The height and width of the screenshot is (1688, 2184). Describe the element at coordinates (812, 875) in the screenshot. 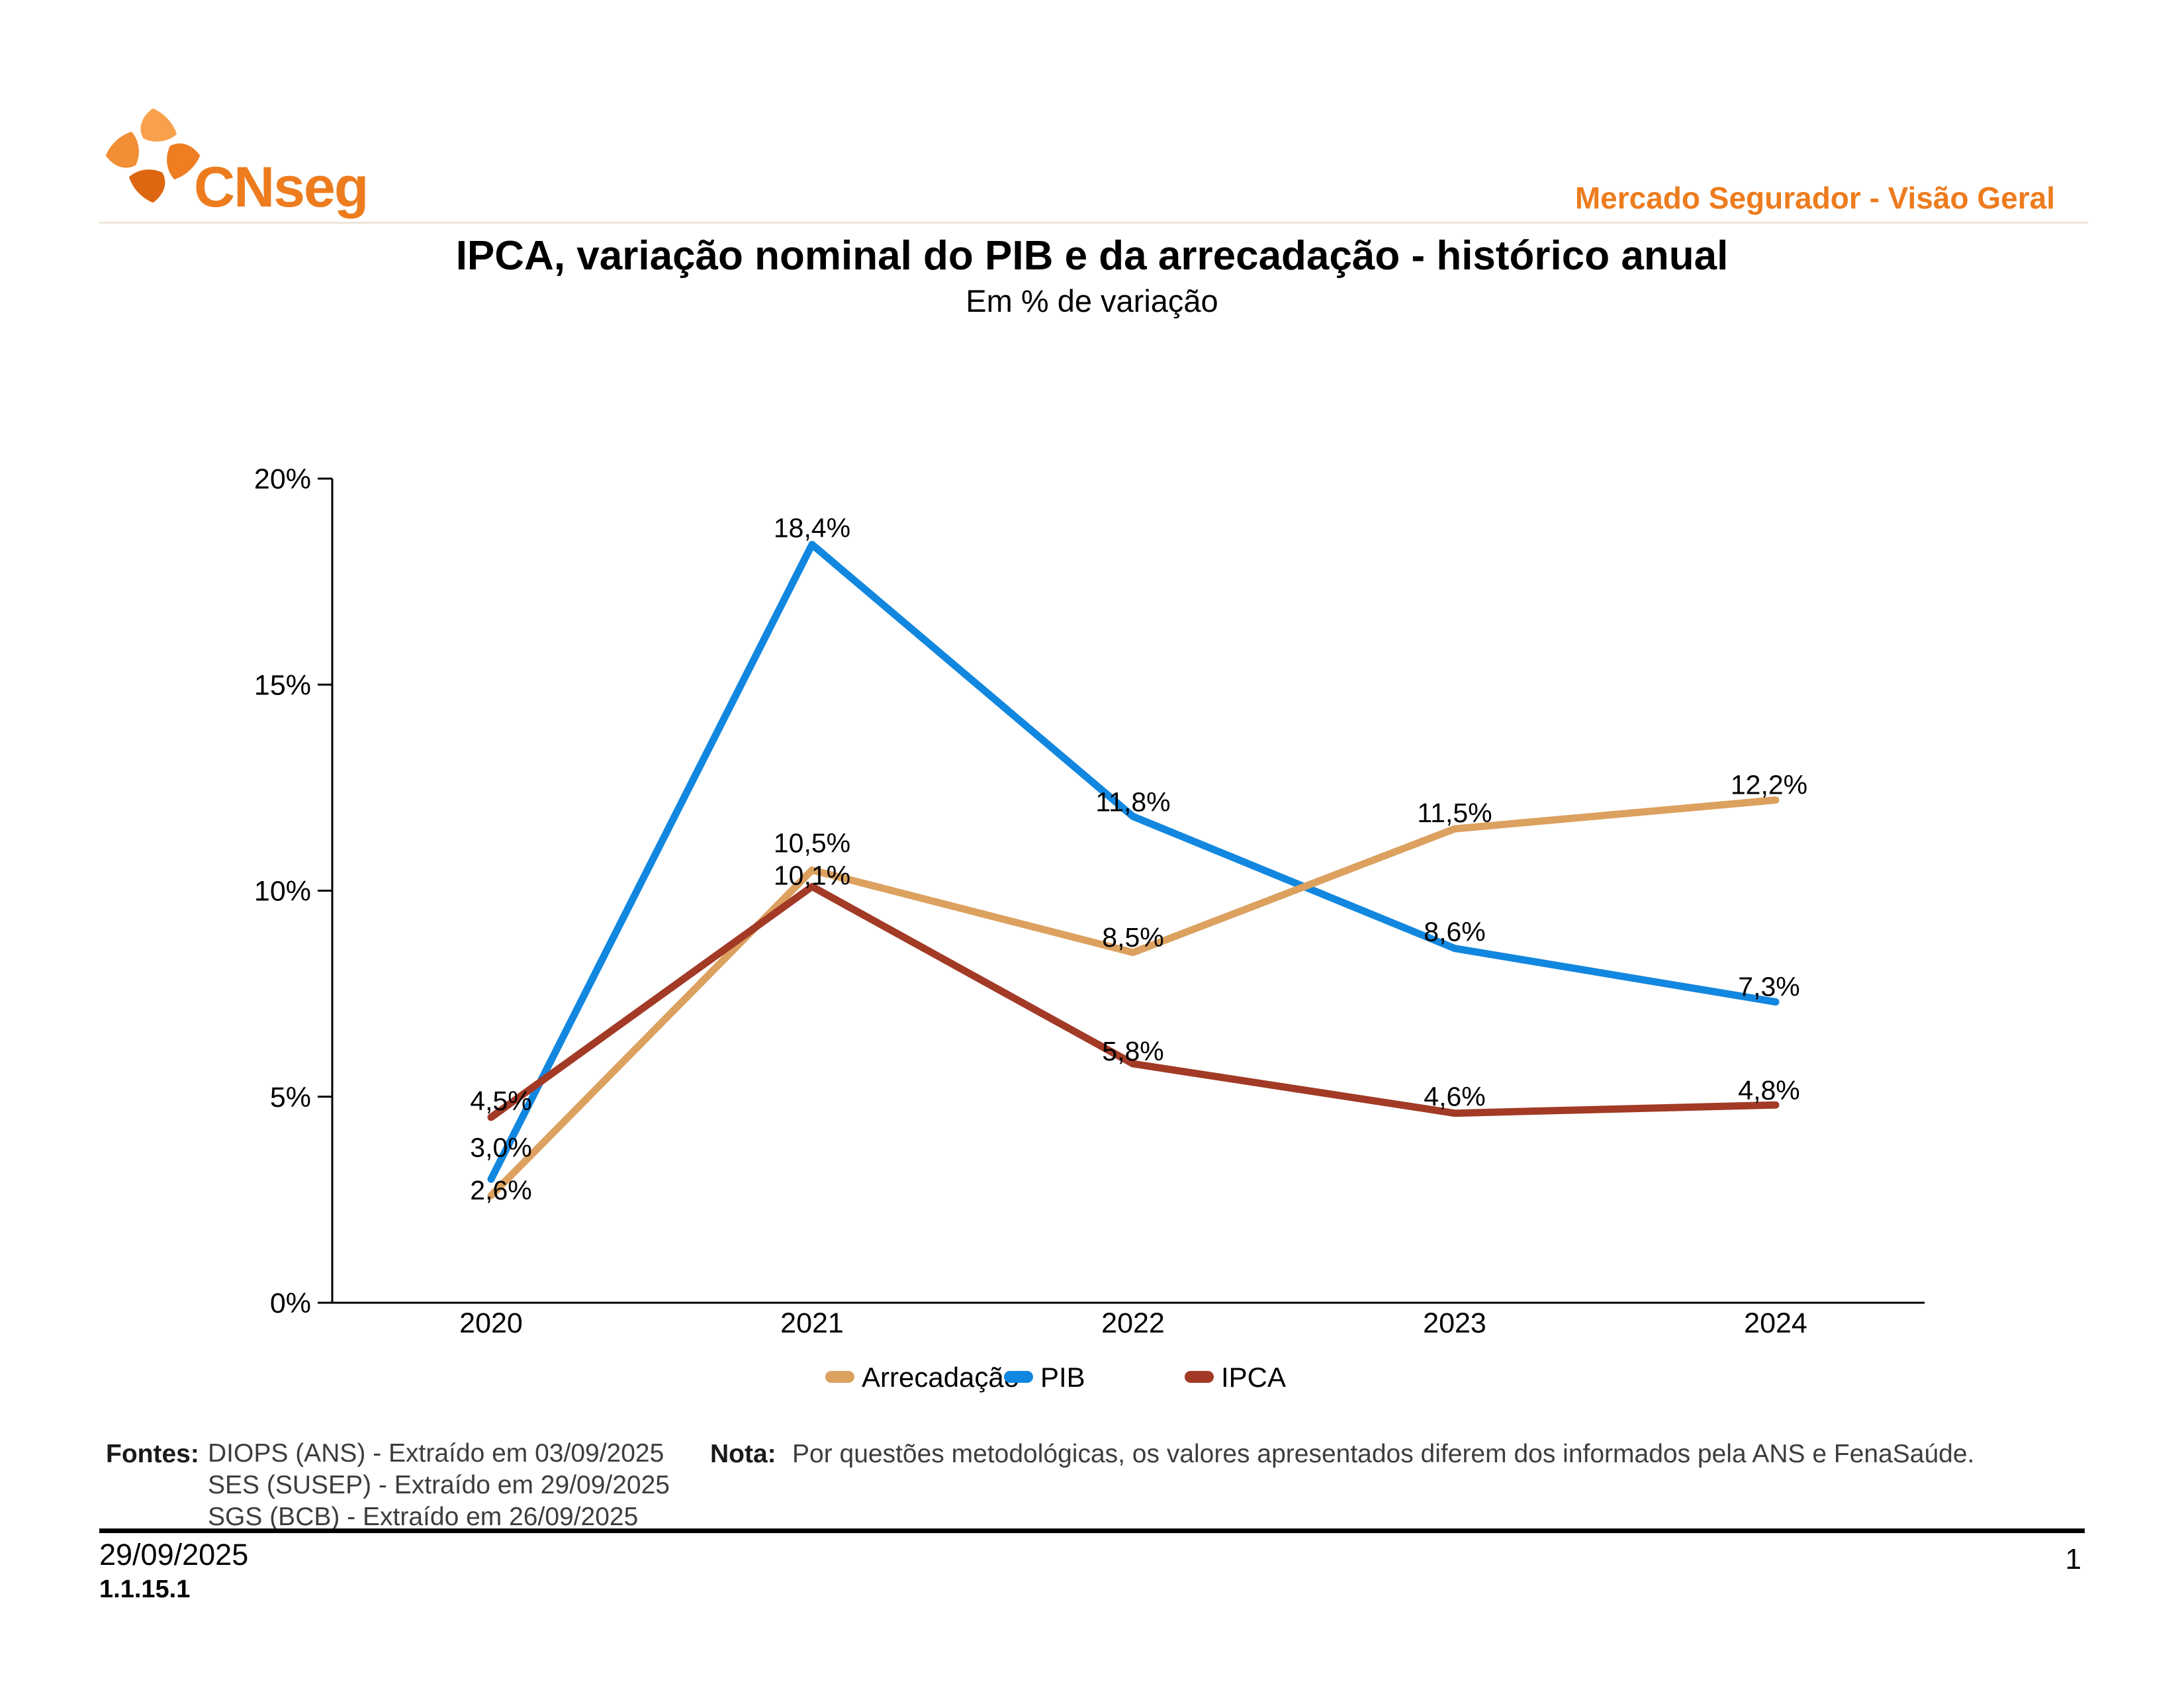

I see `data-label: 10,1%` at that location.